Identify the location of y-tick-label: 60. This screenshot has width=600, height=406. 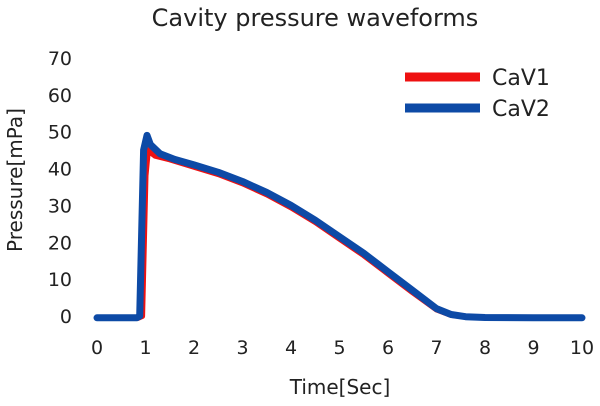
(60, 96).